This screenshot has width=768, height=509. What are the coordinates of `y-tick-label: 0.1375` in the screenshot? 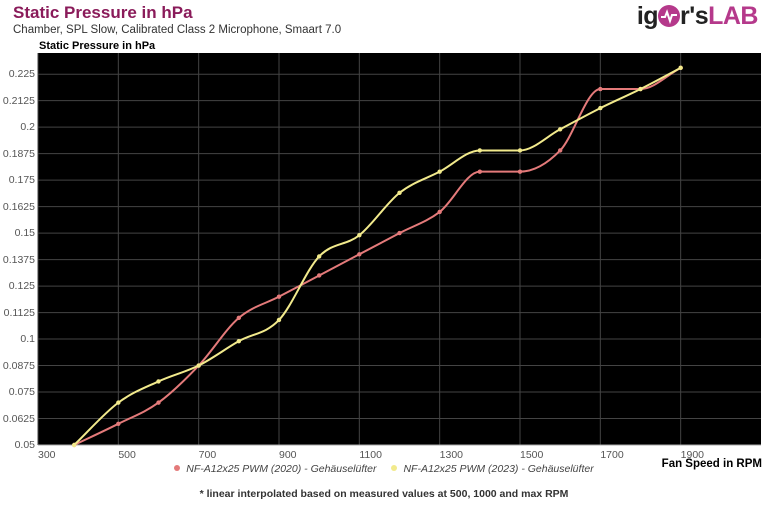 It's located at (18, 259).